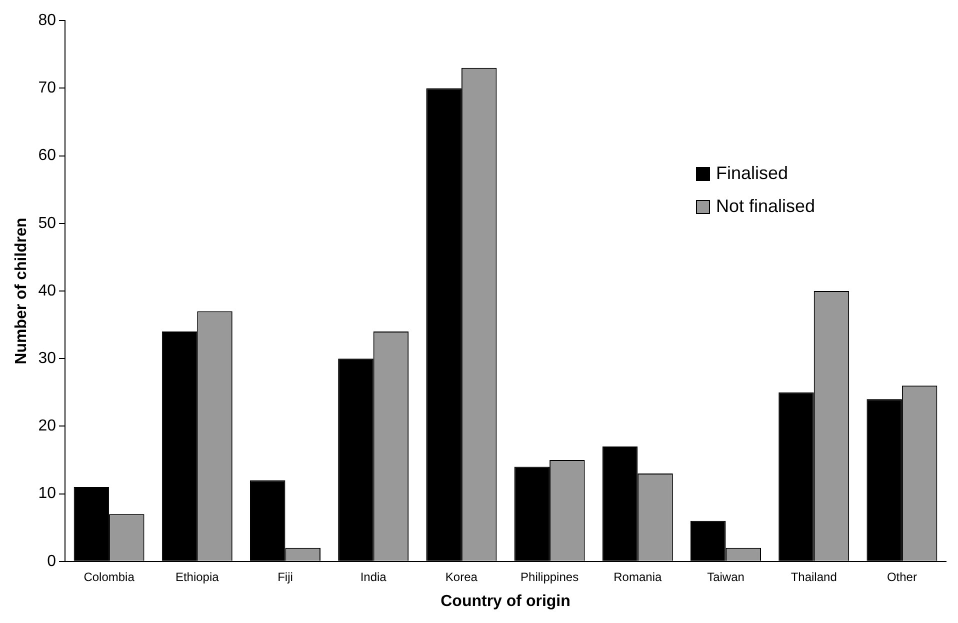 This screenshot has height=623, width=958. Describe the element at coordinates (47, 359) in the screenshot. I see `y-tick-label: 30` at that location.